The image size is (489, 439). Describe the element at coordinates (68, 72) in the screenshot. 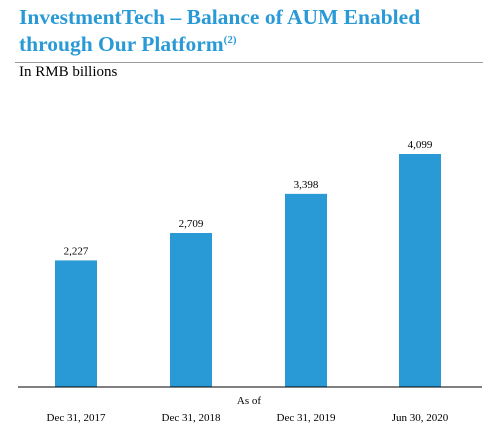

I see `unit-label: In RMB billions` at that location.